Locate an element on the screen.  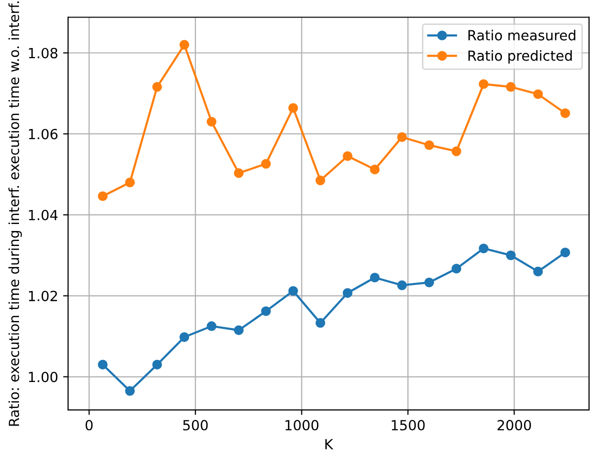
x-axis-title: K is located at coordinates (329, 444).